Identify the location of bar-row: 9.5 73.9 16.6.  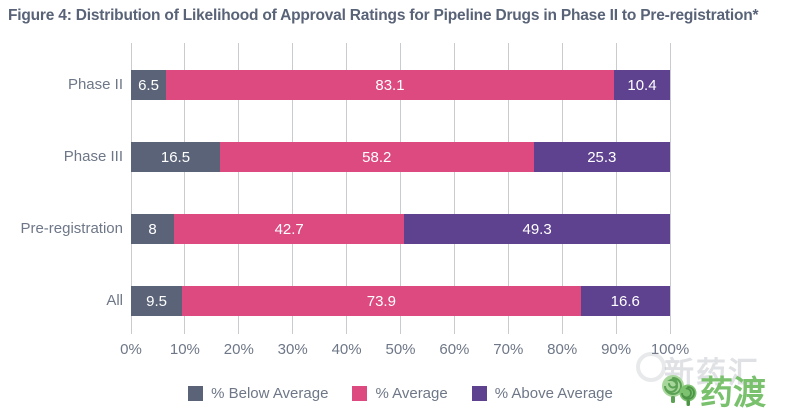
(400, 301).